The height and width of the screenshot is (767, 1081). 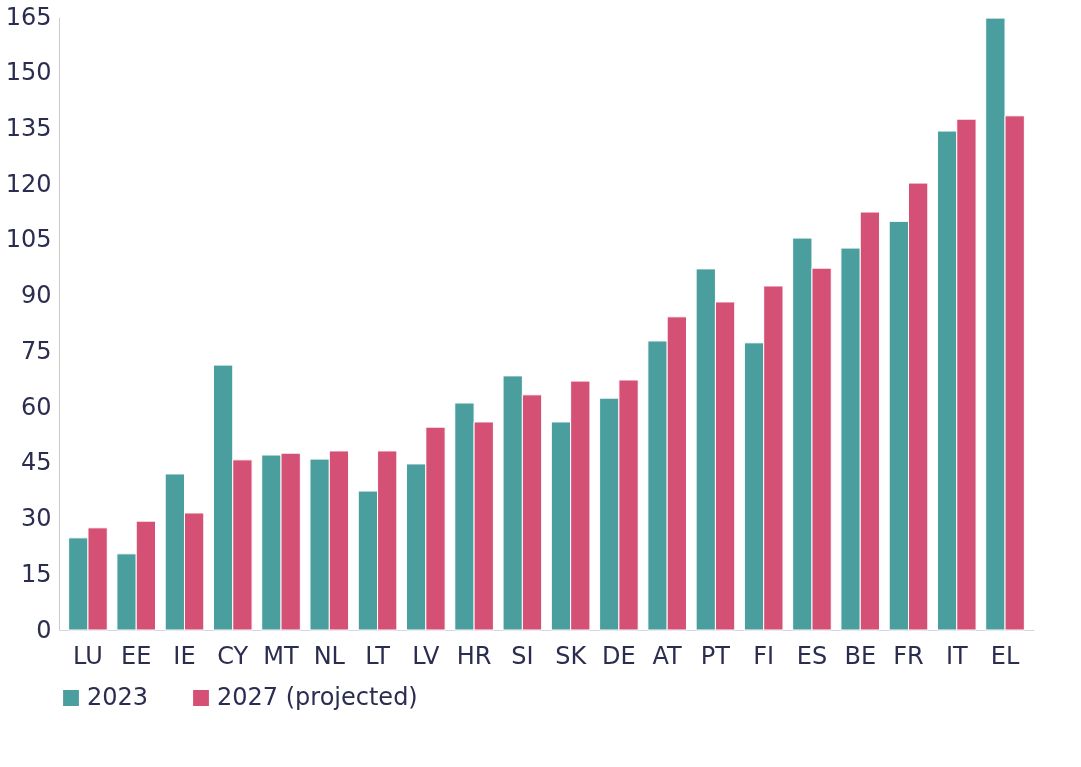 What do you see at coordinates (88, 655) in the screenshot?
I see `x-tick-label: LU` at bounding box center [88, 655].